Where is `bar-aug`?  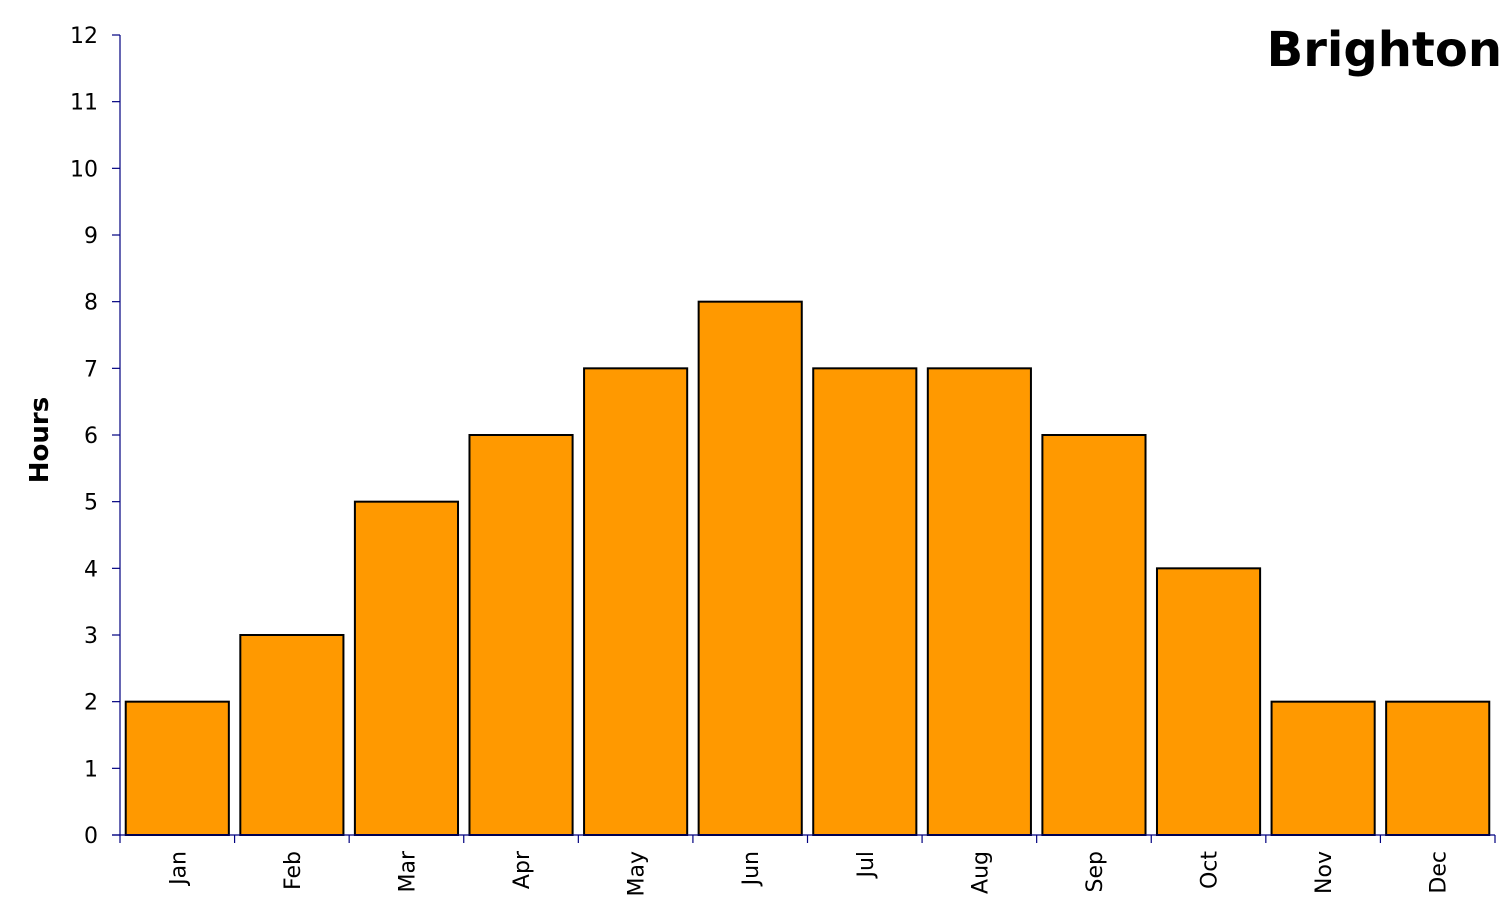
bar-aug is located at coordinates (979, 601).